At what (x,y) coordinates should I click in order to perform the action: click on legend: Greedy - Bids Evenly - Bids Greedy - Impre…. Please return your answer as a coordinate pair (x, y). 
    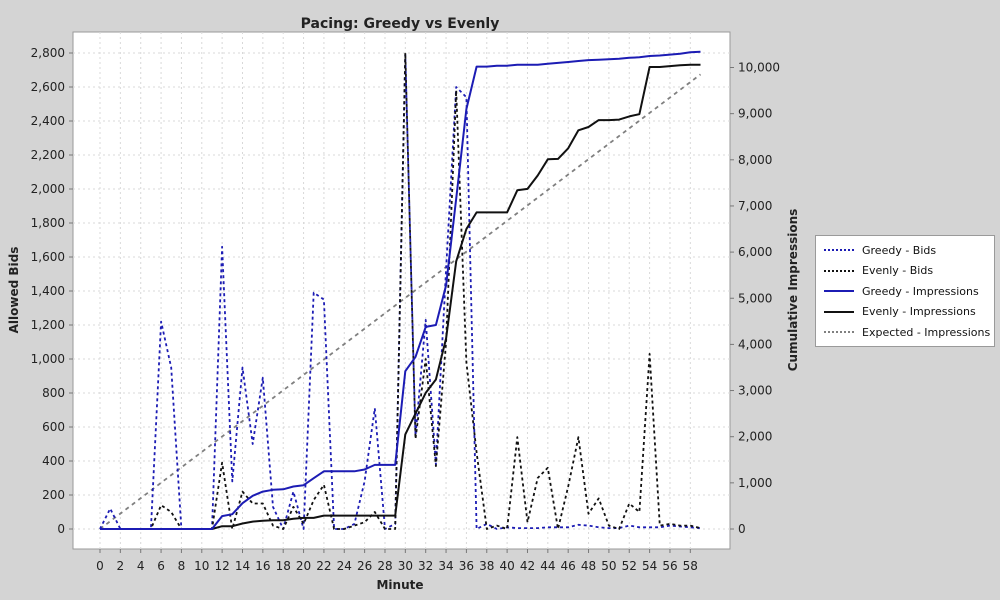
    Looking at the image, I should click on (905, 291).